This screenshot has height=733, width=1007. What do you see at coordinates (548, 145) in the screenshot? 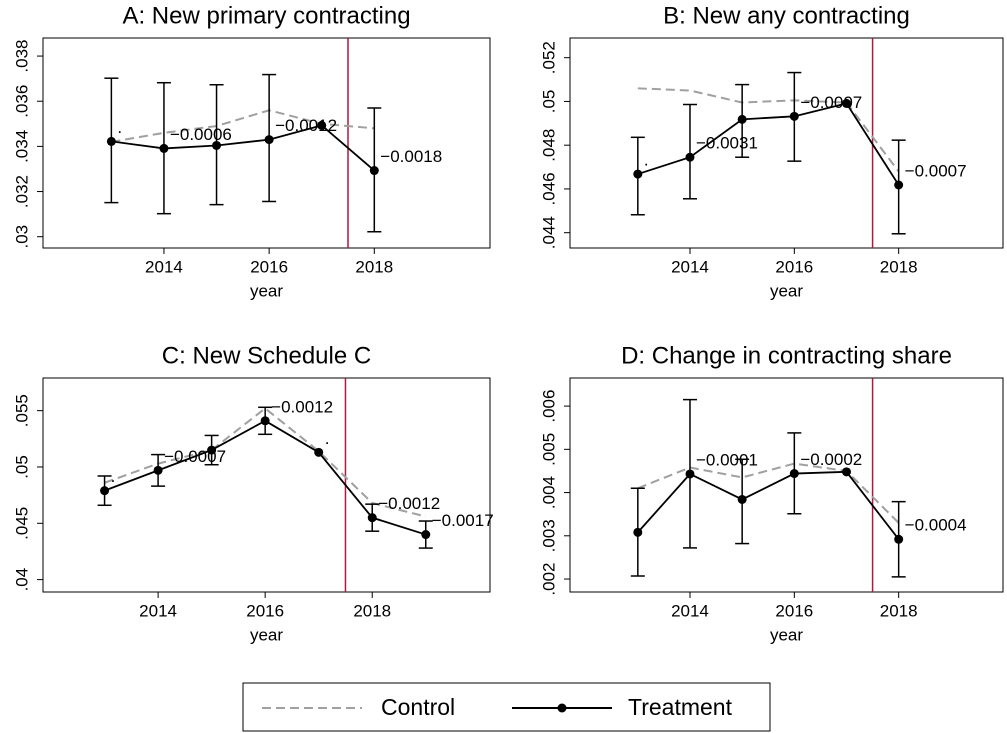
I see `y-tick-label: .048` at bounding box center [548, 145].